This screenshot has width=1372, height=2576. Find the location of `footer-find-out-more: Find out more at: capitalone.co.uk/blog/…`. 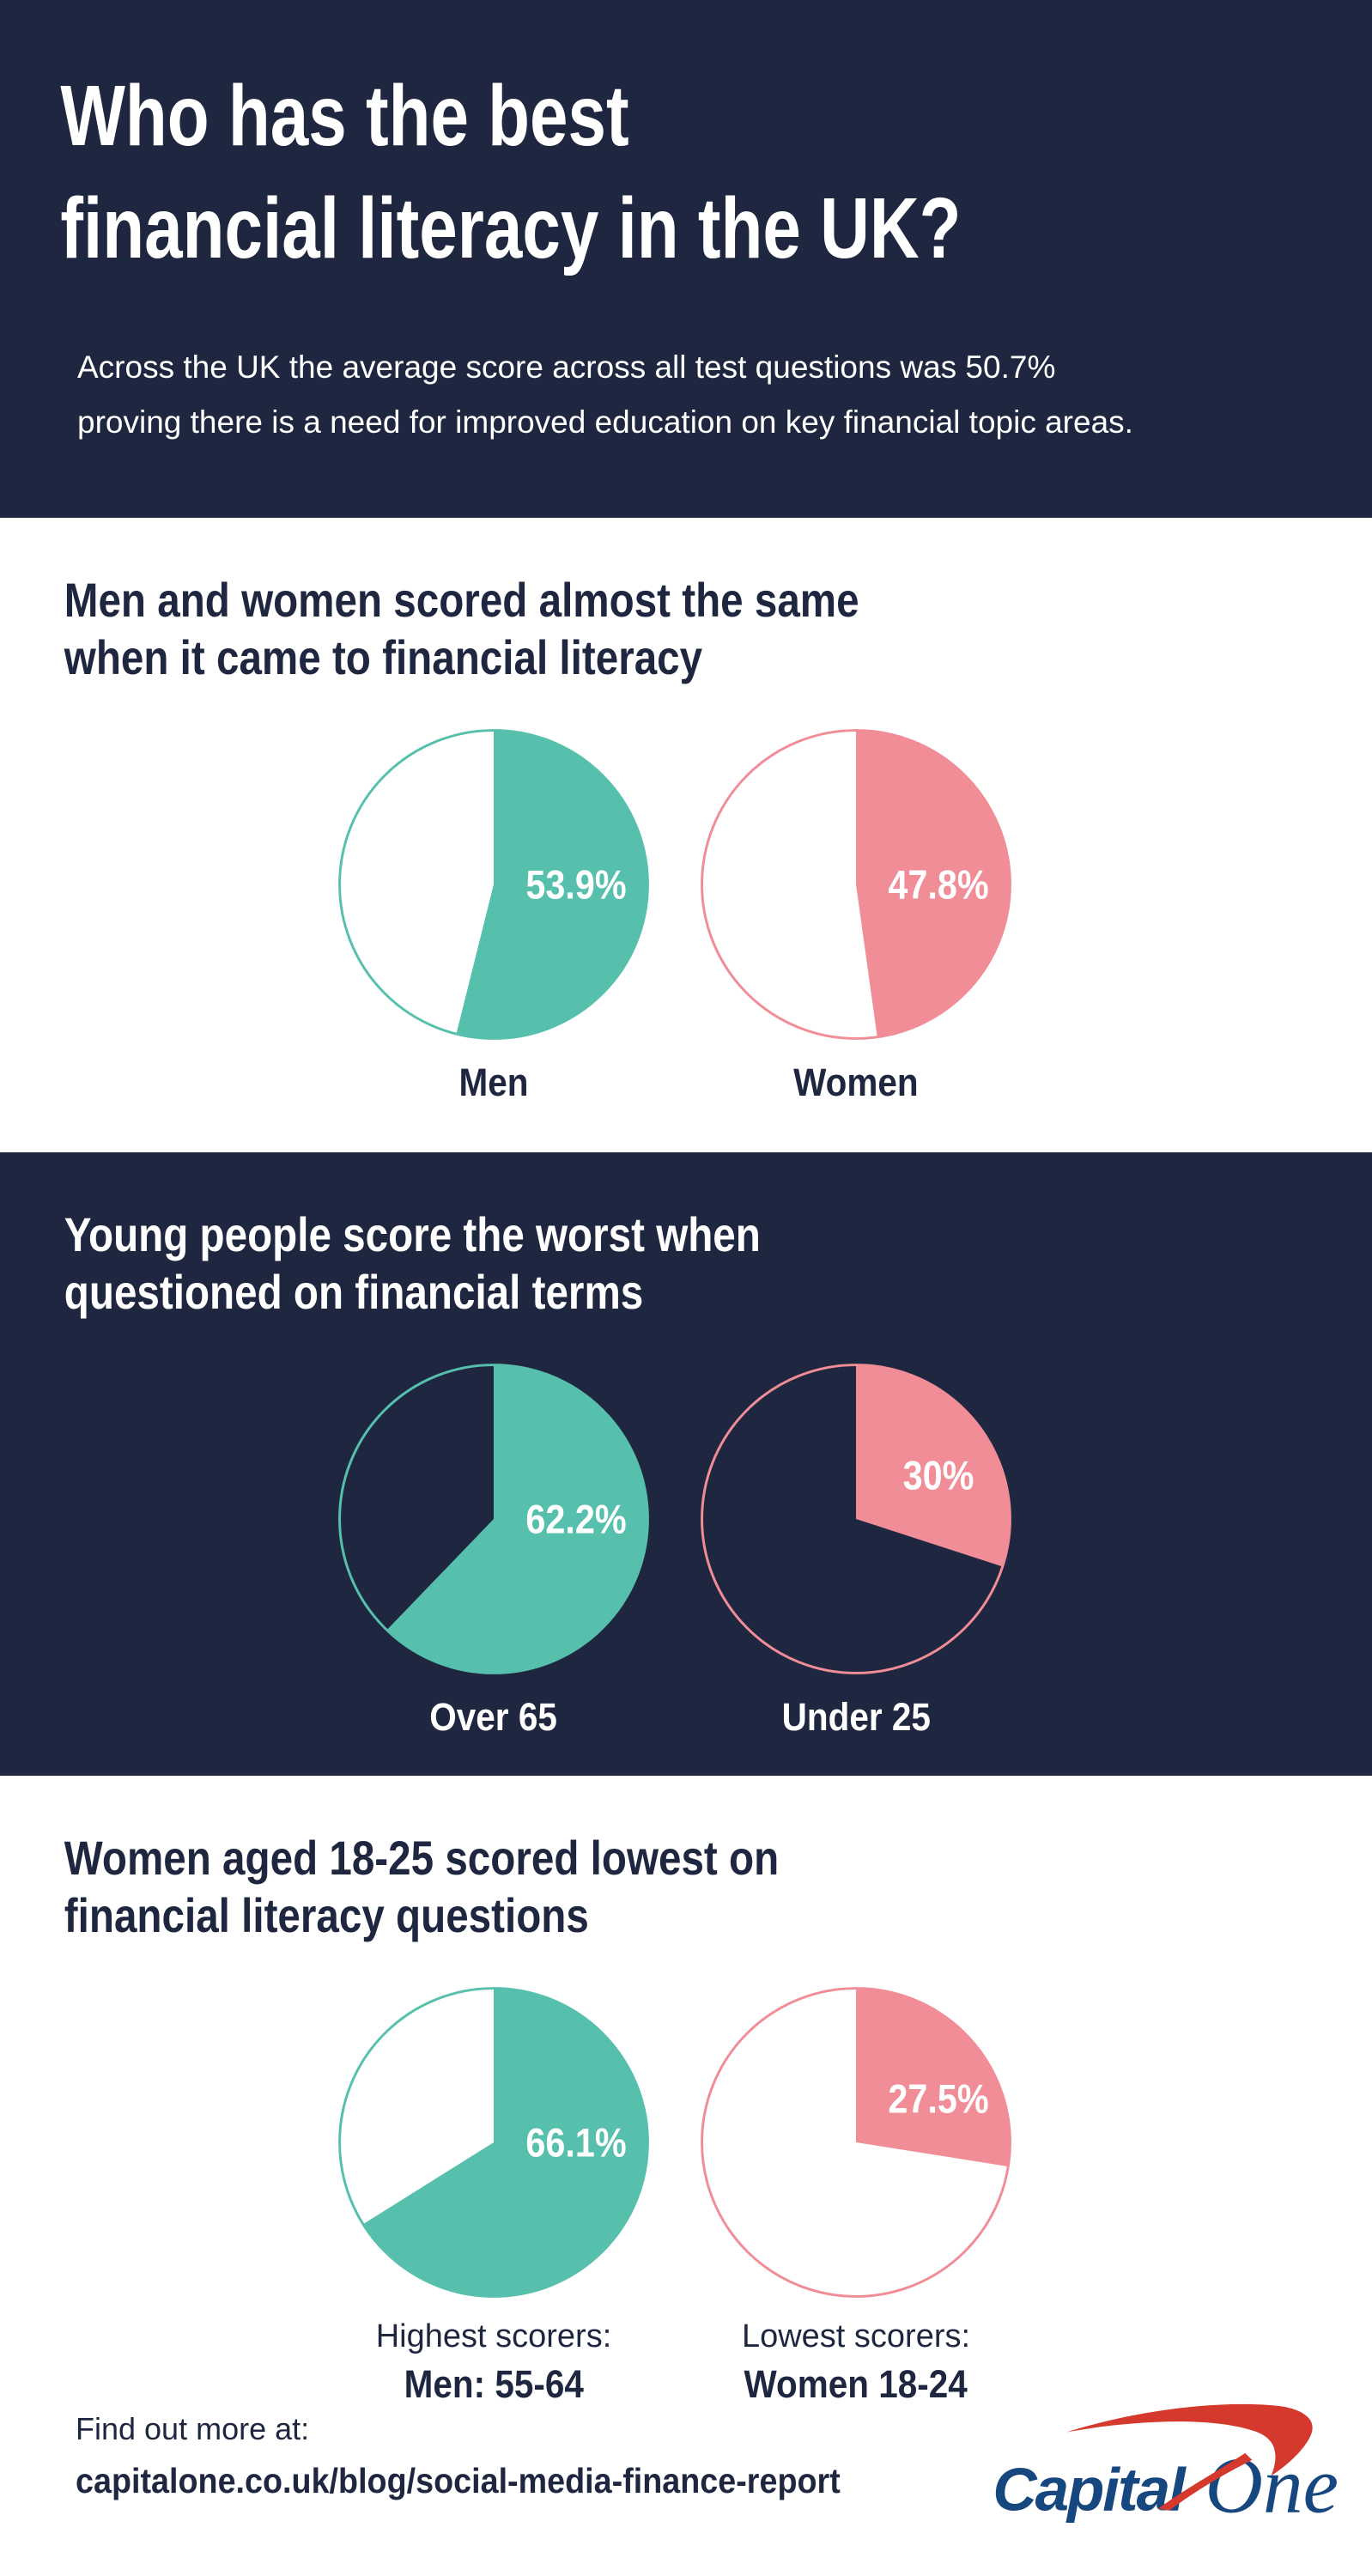

footer-find-out-more: Find out more at: capitalone.co.uk/blog/… is located at coordinates (491, 2456).